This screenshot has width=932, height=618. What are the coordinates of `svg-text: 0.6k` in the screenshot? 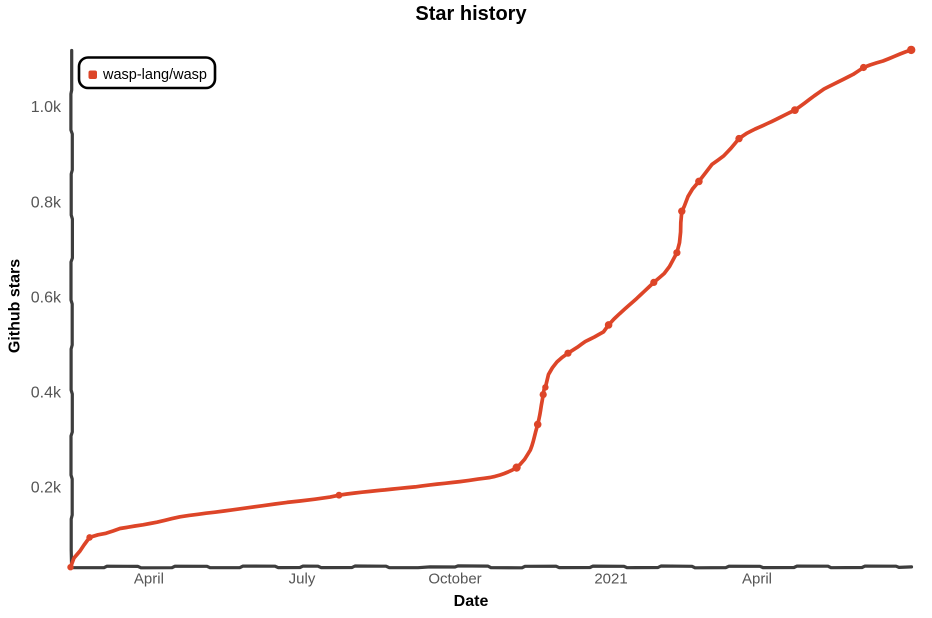 It's located at (46, 297).